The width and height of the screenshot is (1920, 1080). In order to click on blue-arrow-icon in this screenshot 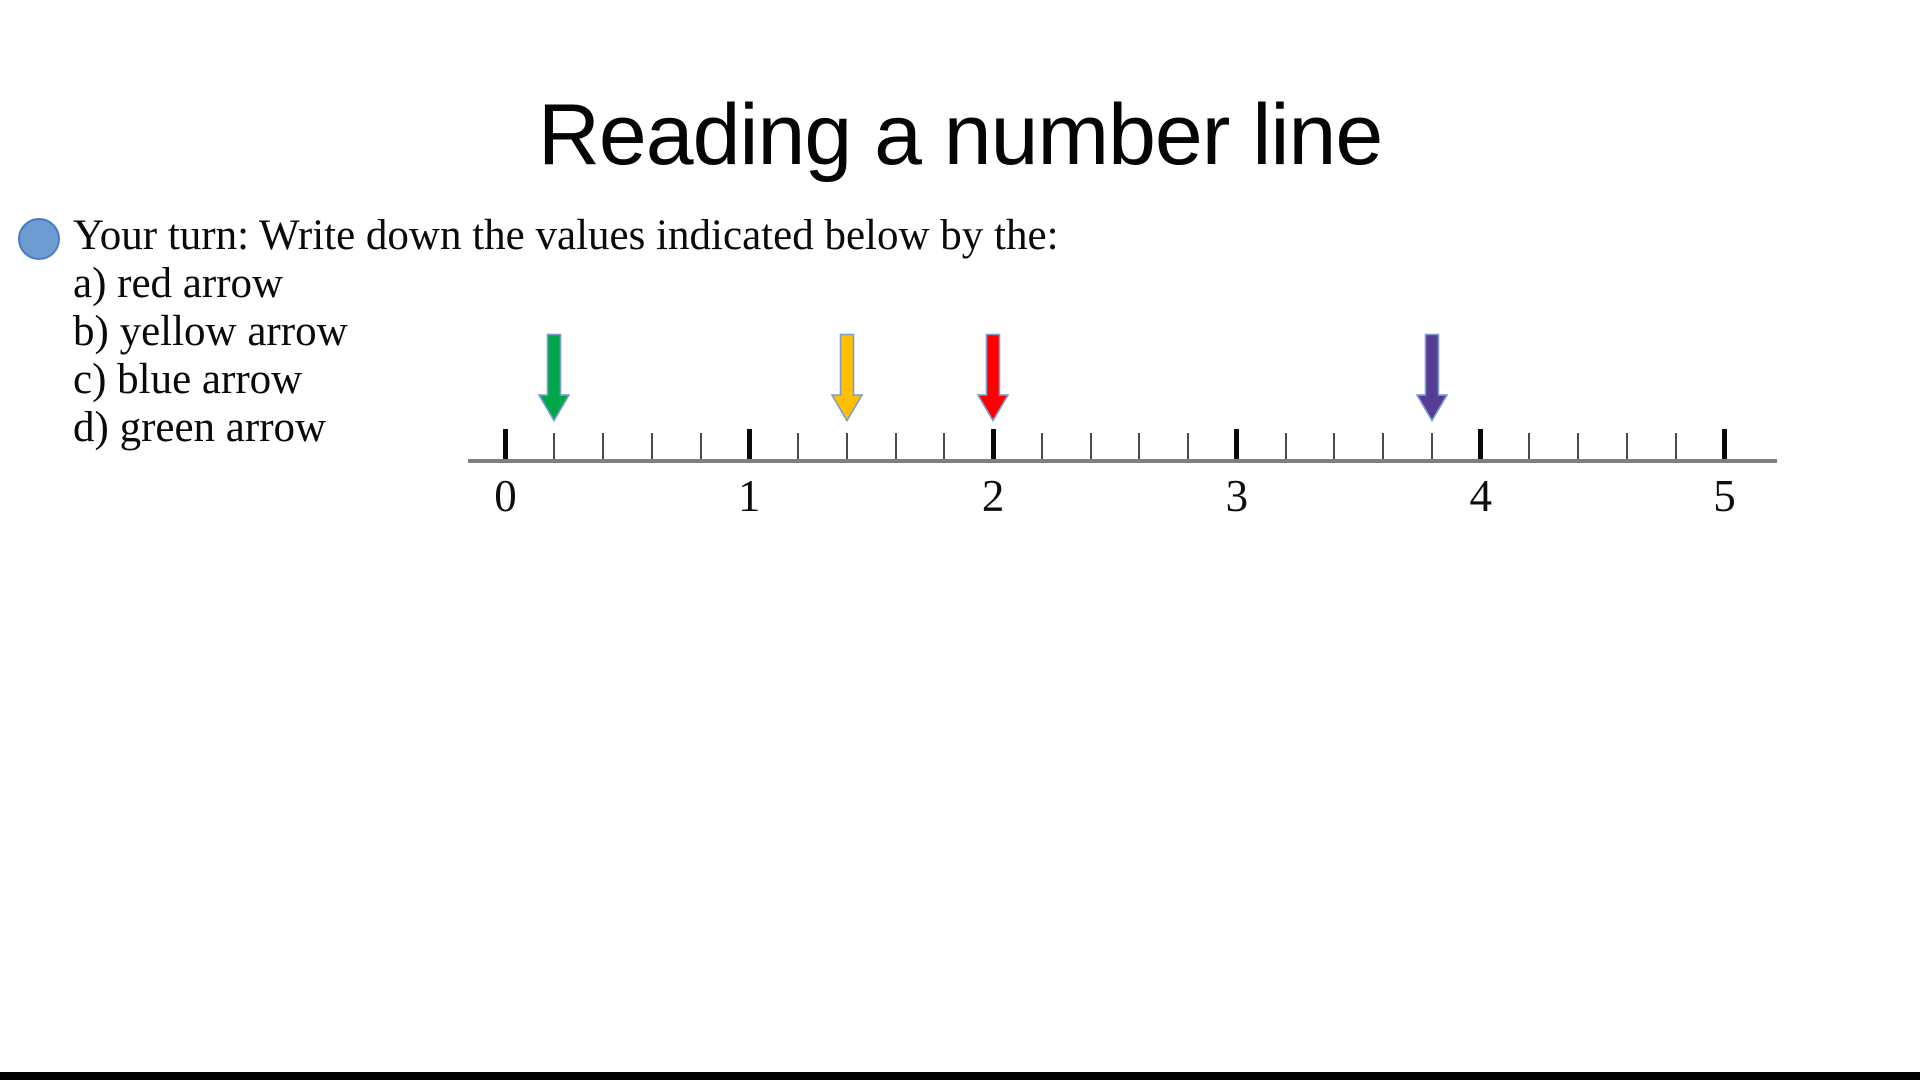, I will do `click(1432, 378)`.